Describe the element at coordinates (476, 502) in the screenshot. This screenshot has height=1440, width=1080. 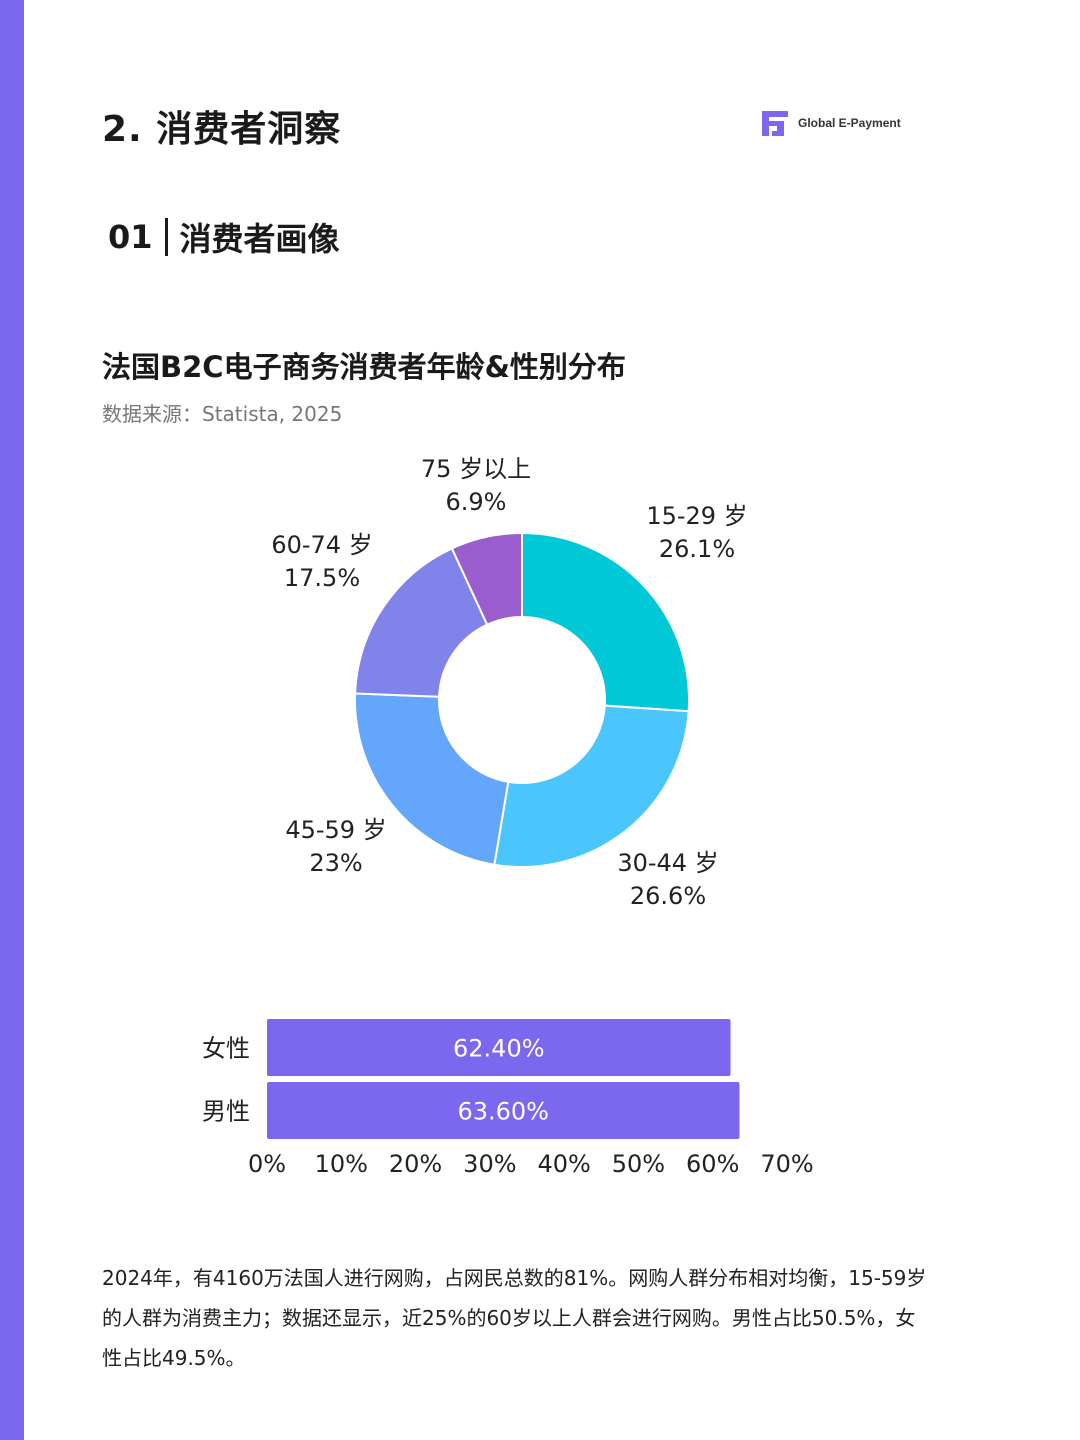
I see `slice-value-label: 6.9%` at that location.